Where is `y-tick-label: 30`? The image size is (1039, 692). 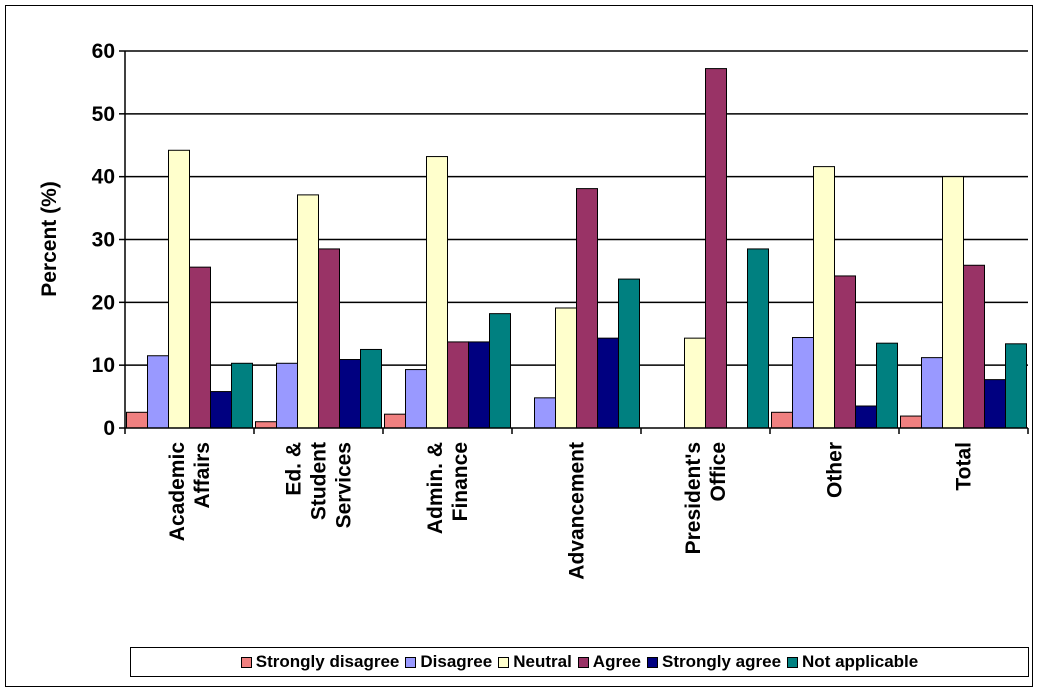
y-tick-label: 30 is located at coordinates (103, 240).